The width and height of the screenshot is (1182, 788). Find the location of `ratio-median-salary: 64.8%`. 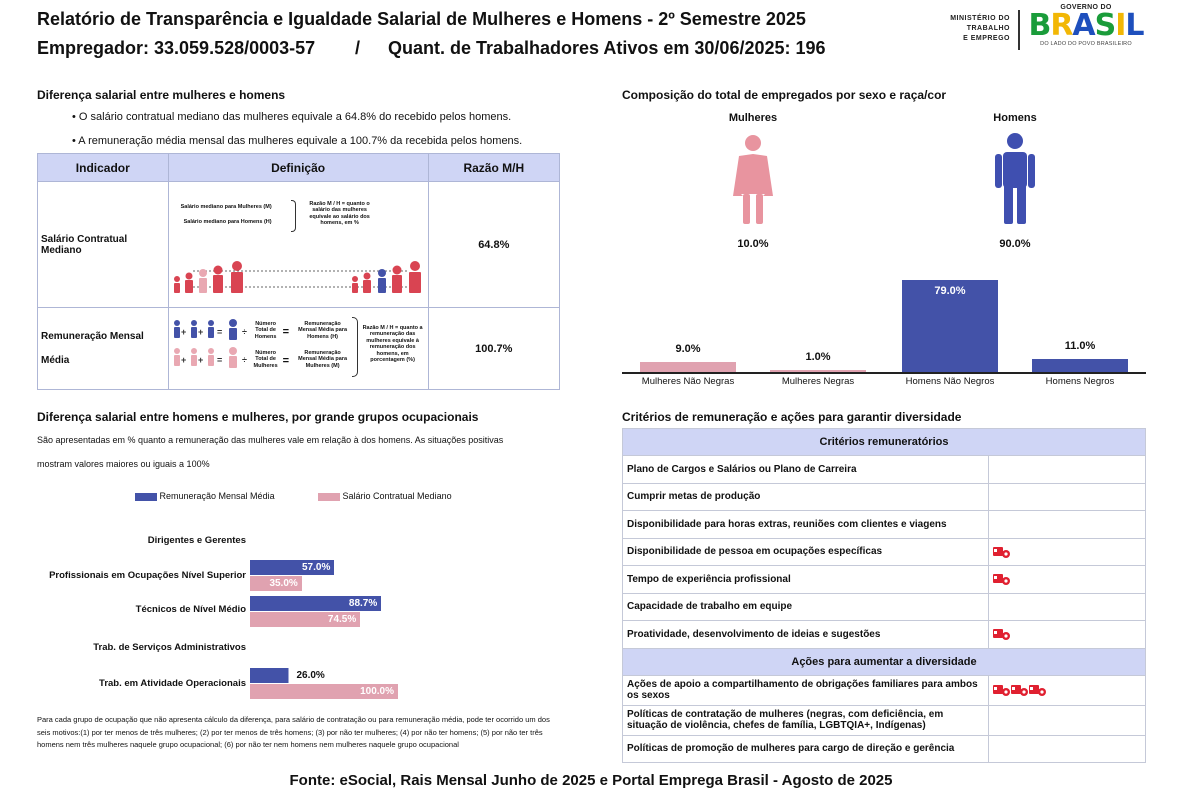

ratio-median-salary: 64.8% is located at coordinates (494, 244).